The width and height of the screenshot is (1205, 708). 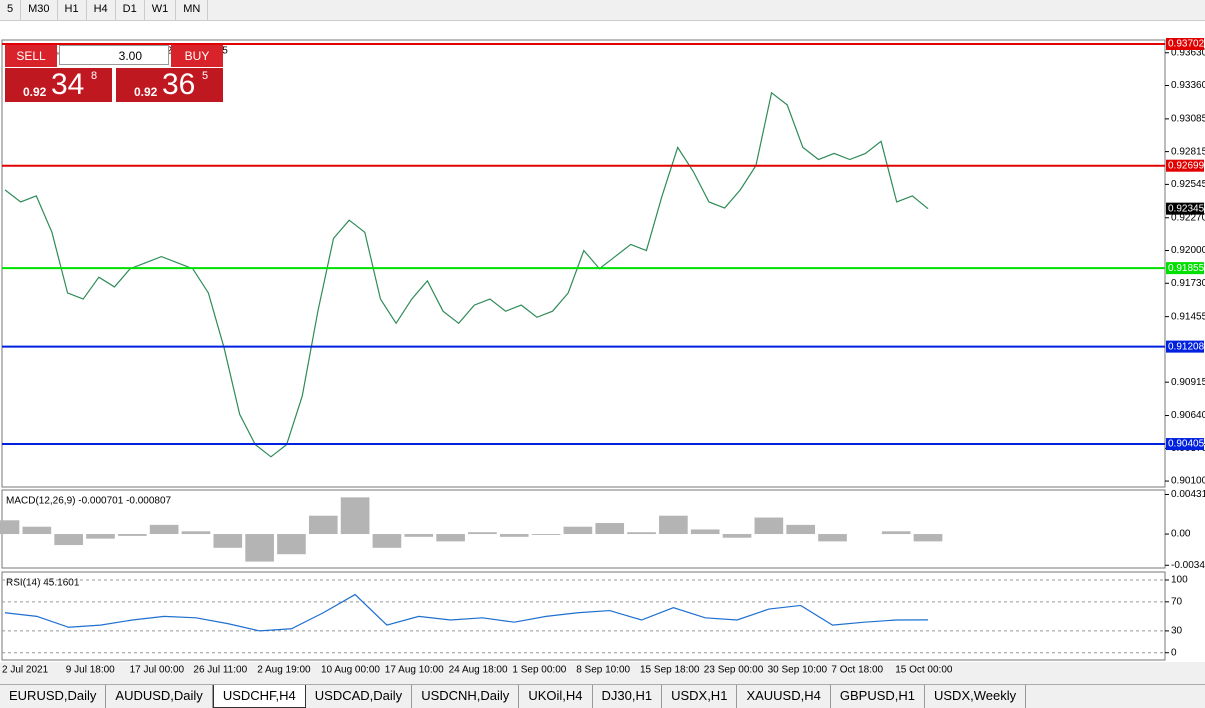 What do you see at coordinates (878, 696) in the screenshot?
I see `chart-tab: GBPUSD,H1` at bounding box center [878, 696].